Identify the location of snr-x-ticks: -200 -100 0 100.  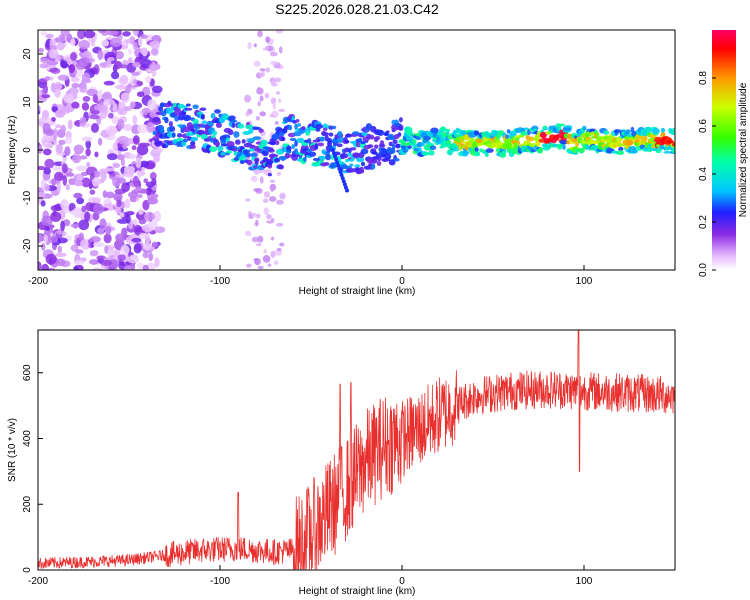
(310, 576).